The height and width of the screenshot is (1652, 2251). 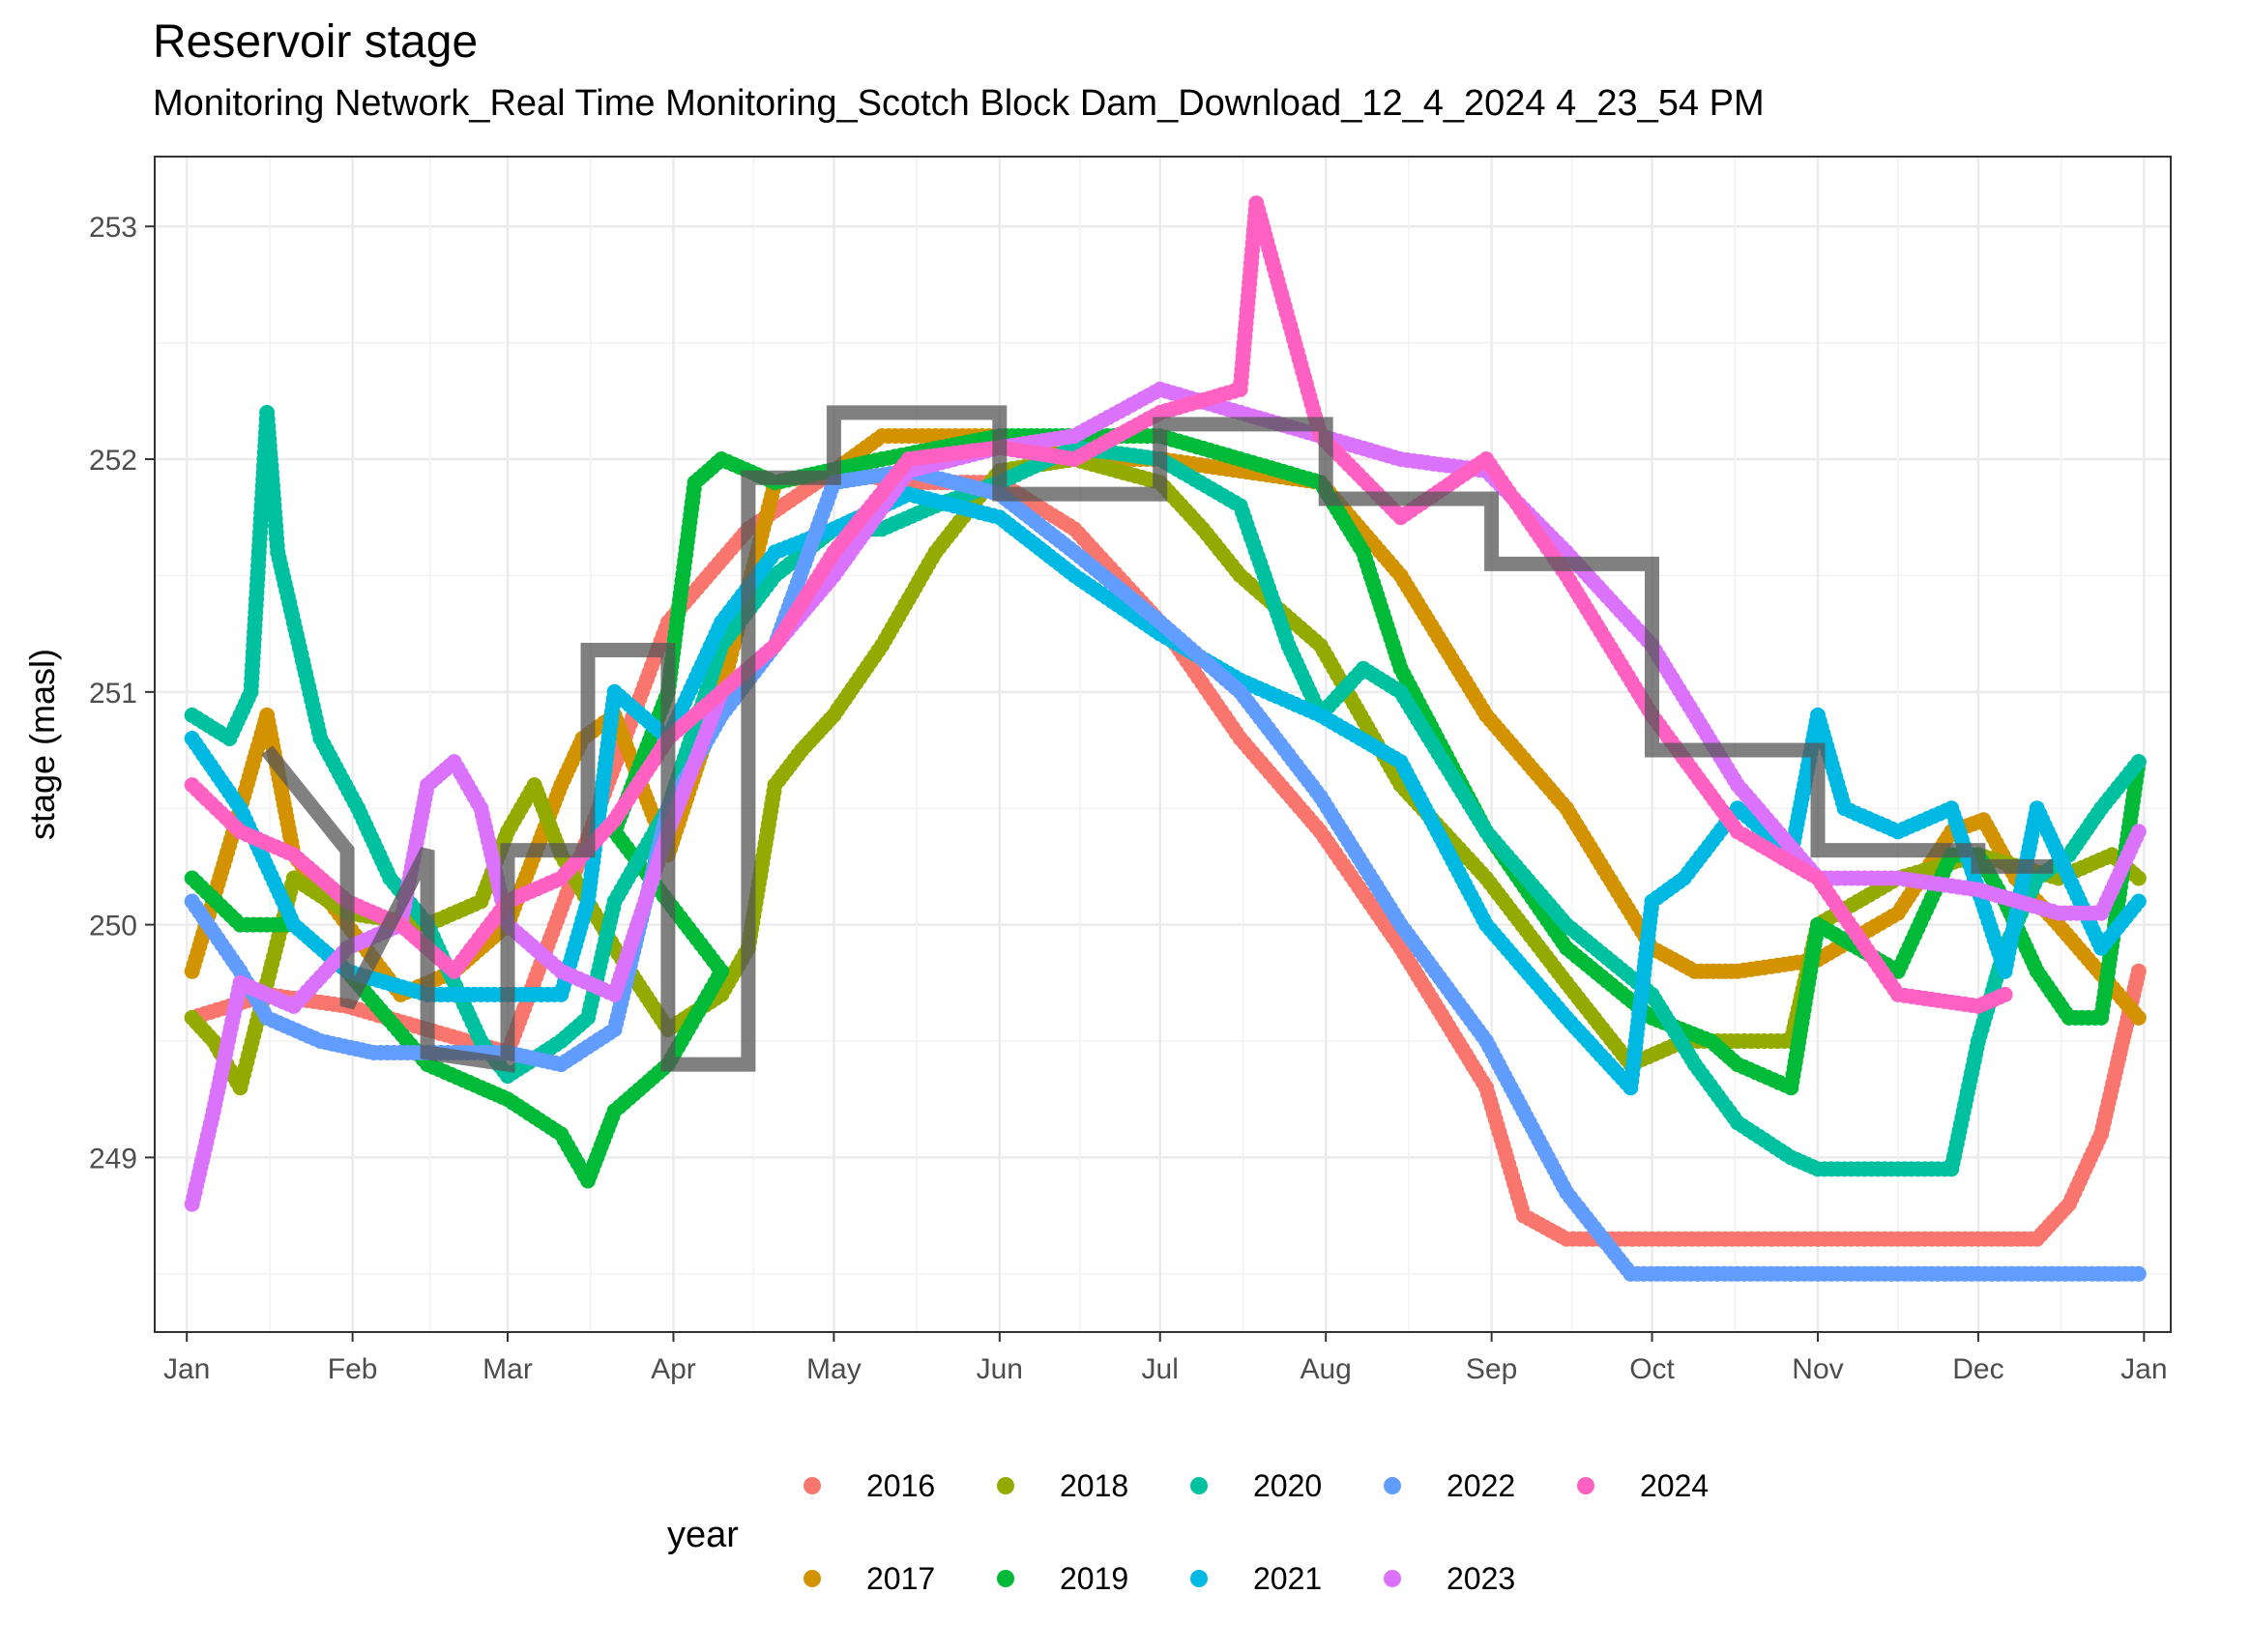 I want to click on legend-label: 2021, so click(x=1288, y=1578).